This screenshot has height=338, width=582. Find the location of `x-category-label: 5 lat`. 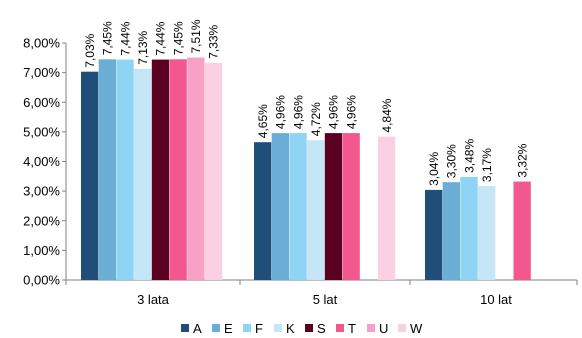

x-category-label: 5 lat is located at coordinates (325, 299).